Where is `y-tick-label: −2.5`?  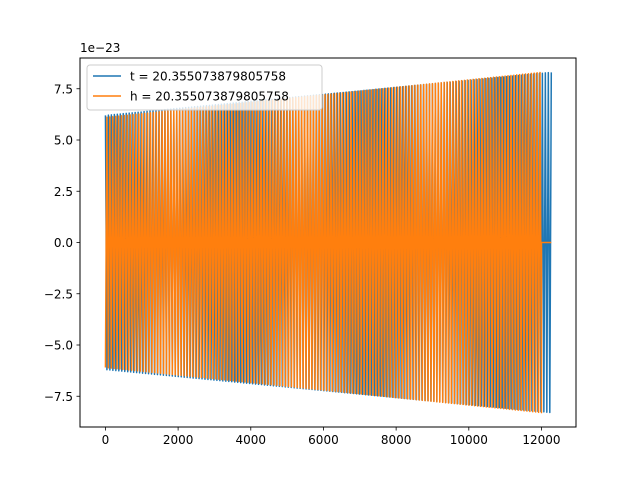 y-tick-label: −2.5 is located at coordinates (58, 294).